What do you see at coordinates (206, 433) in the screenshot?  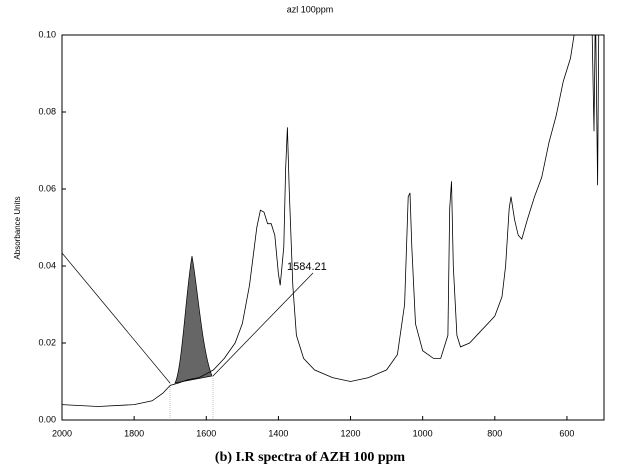 I see `x-tick-label: 1600` at bounding box center [206, 433].